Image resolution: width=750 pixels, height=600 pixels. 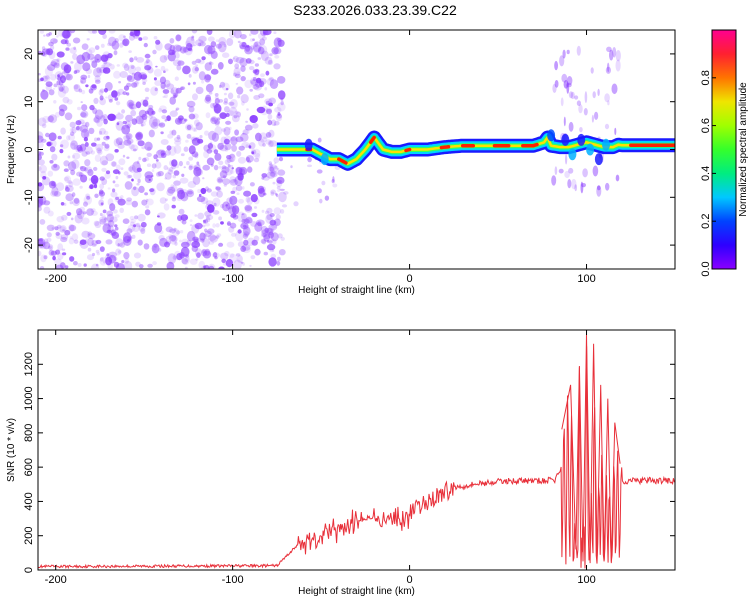 What do you see at coordinates (724, 149) in the screenshot?
I see `colorbar` at bounding box center [724, 149].